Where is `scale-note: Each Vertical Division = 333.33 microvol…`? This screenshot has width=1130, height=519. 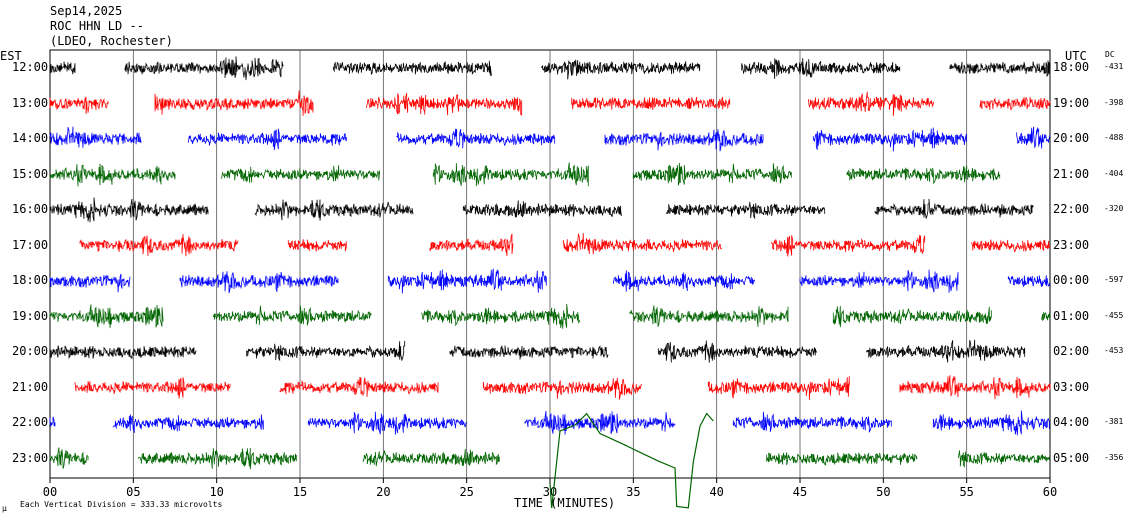
scale-note: Each Vertical Division = 333.33 microvol… is located at coordinates (121, 504).